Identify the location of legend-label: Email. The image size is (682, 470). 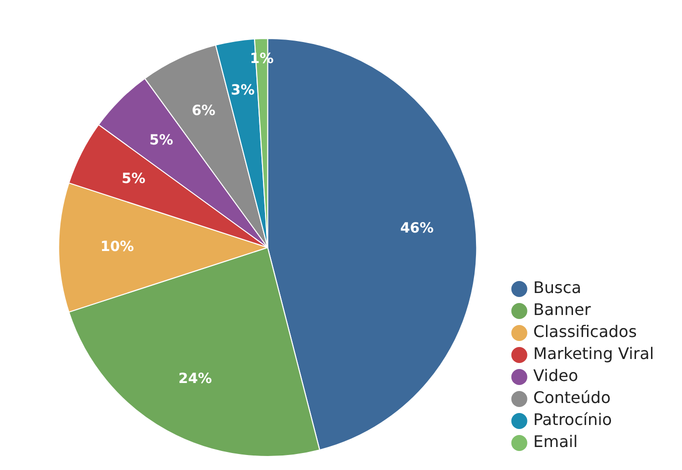
(555, 442).